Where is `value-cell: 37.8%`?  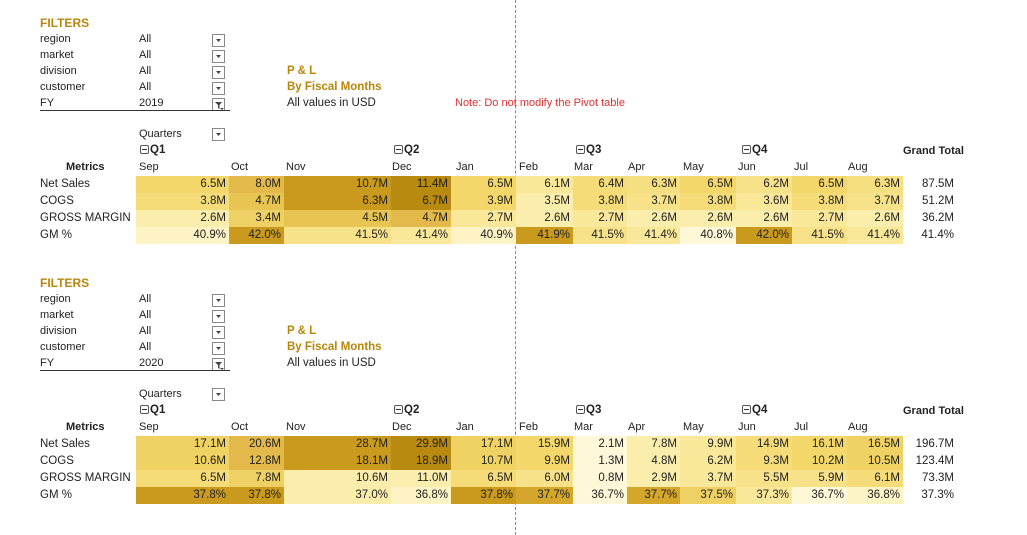 value-cell: 37.8% is located at coordinates (182, 495).